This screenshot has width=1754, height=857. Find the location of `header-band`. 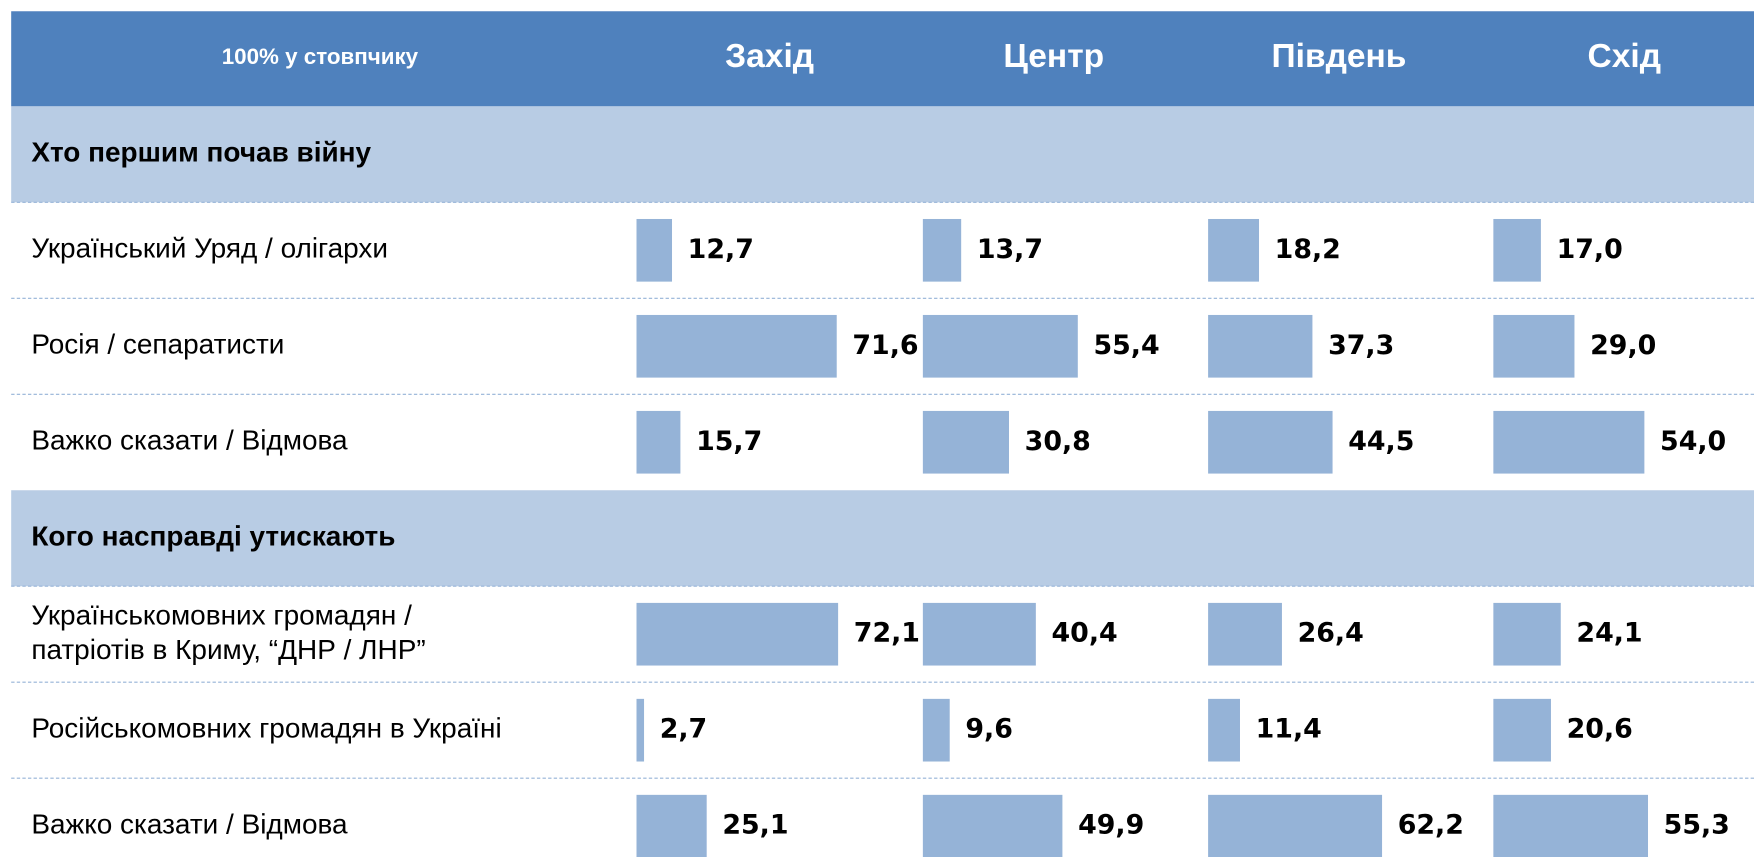

header-band is located at coordinates (882, 59).